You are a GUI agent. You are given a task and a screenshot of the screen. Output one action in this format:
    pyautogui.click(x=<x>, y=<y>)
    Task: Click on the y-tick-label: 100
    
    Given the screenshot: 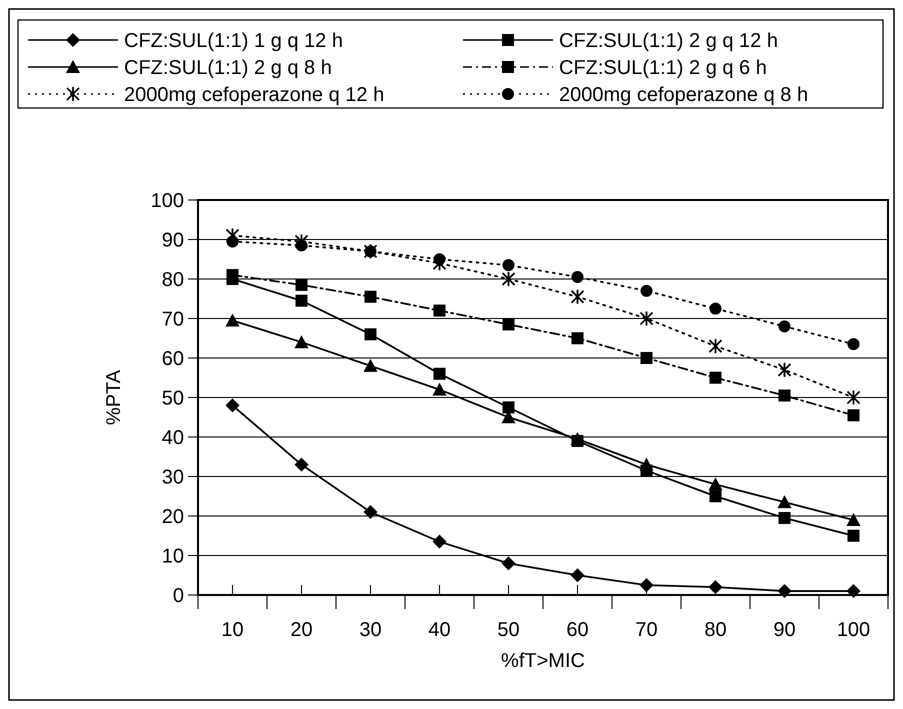 What is the action you would take?
    pyautogui.click(x=167, y=201)
    